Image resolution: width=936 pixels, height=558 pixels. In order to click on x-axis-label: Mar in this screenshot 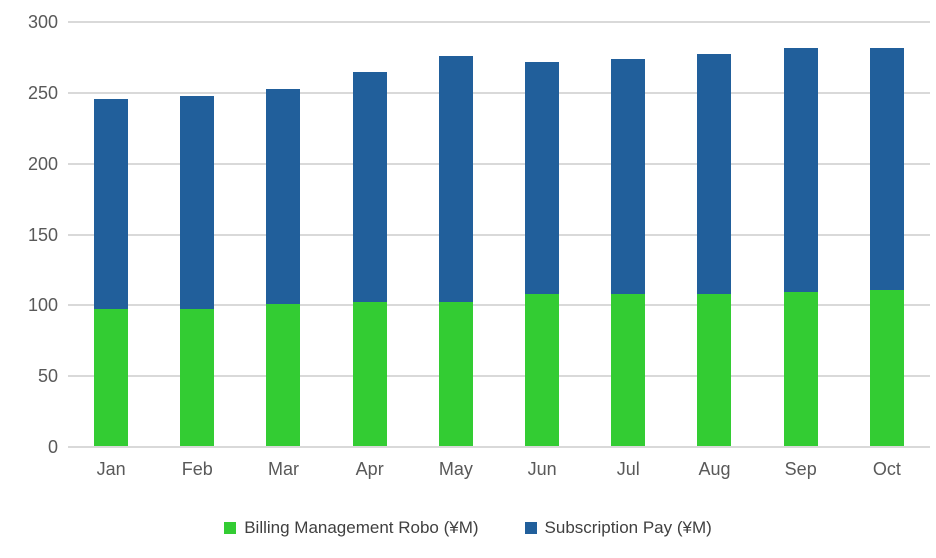, I will do `click(283, 469)`.